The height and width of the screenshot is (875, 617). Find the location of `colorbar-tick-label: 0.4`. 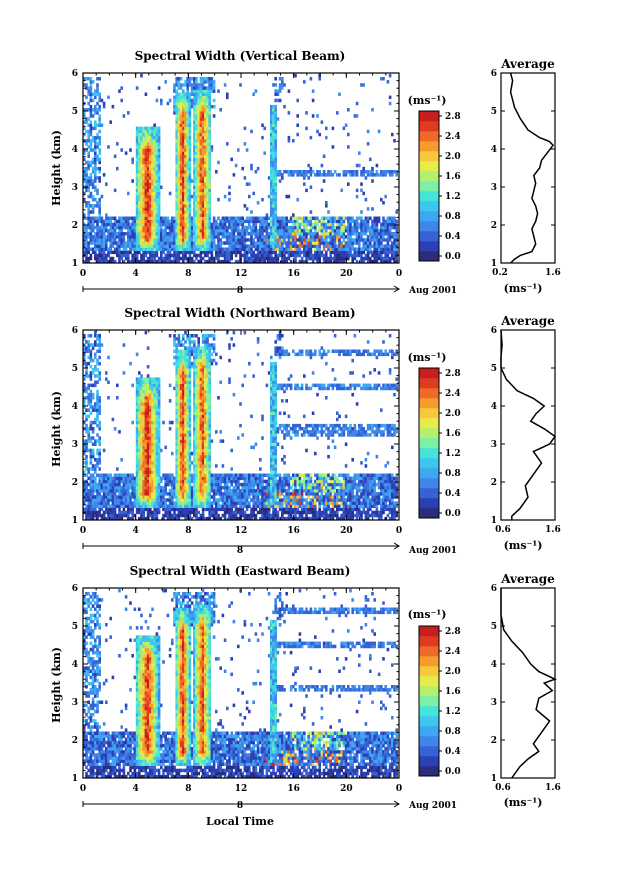

colorbar-tick-label: 0.4 is located at coordinates (453, 237).